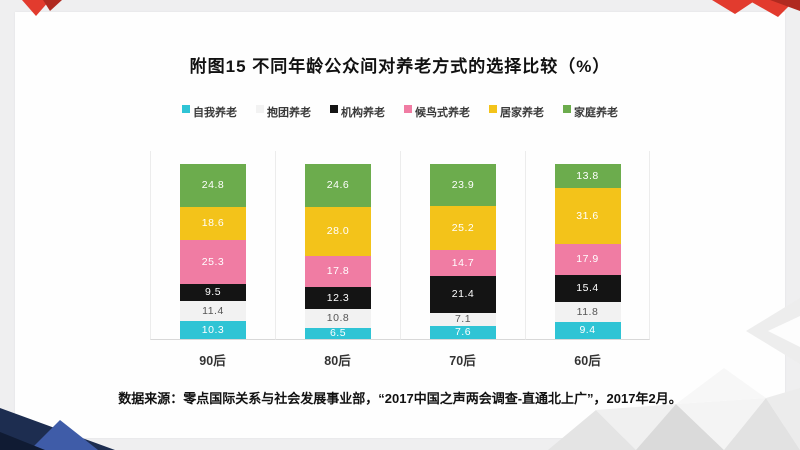 The image size is (800, 450). I want to click on segment-value: 31.6, so click(587, 215).